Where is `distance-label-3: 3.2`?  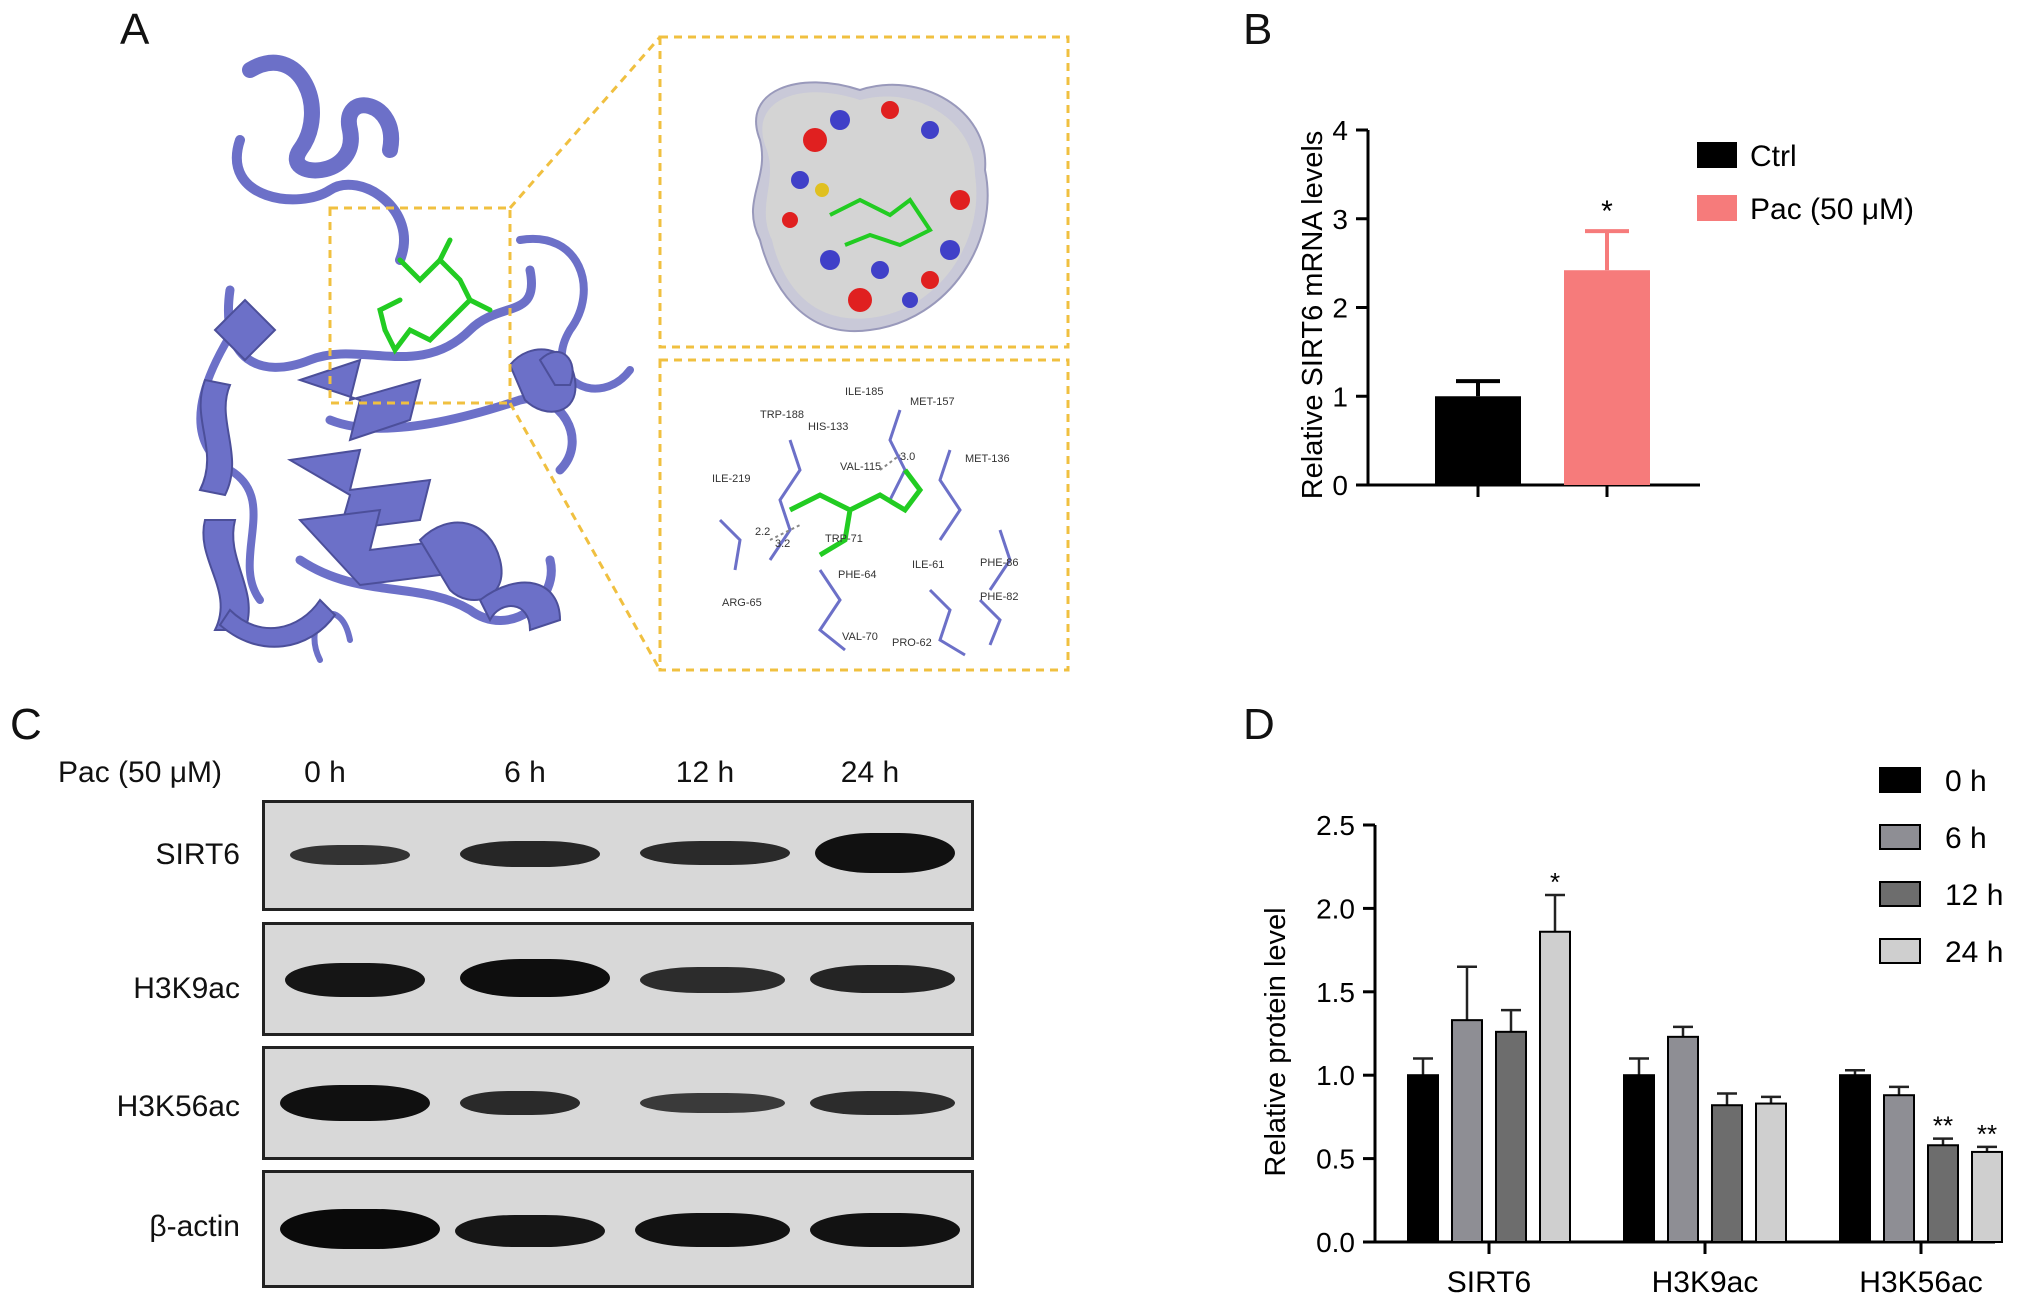 distance-label-3: 3.2 is located at coordinates (782, 544).